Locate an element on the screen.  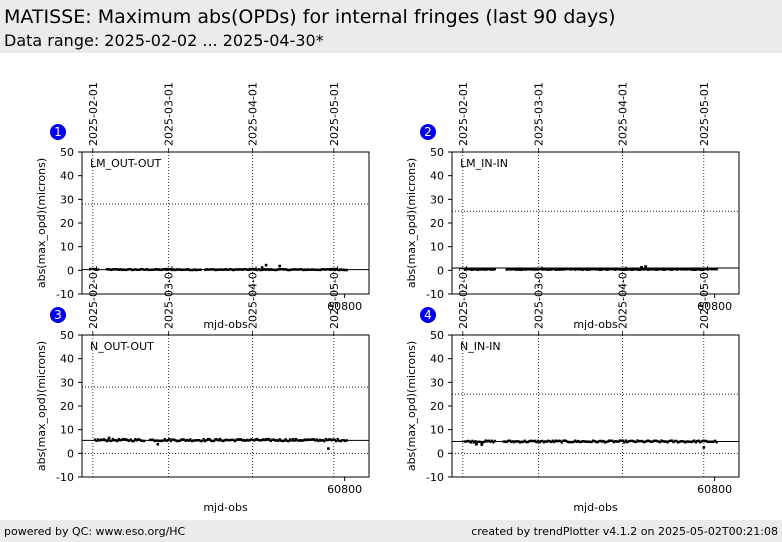
panel-number-badge is located at coordinates (428, 132).